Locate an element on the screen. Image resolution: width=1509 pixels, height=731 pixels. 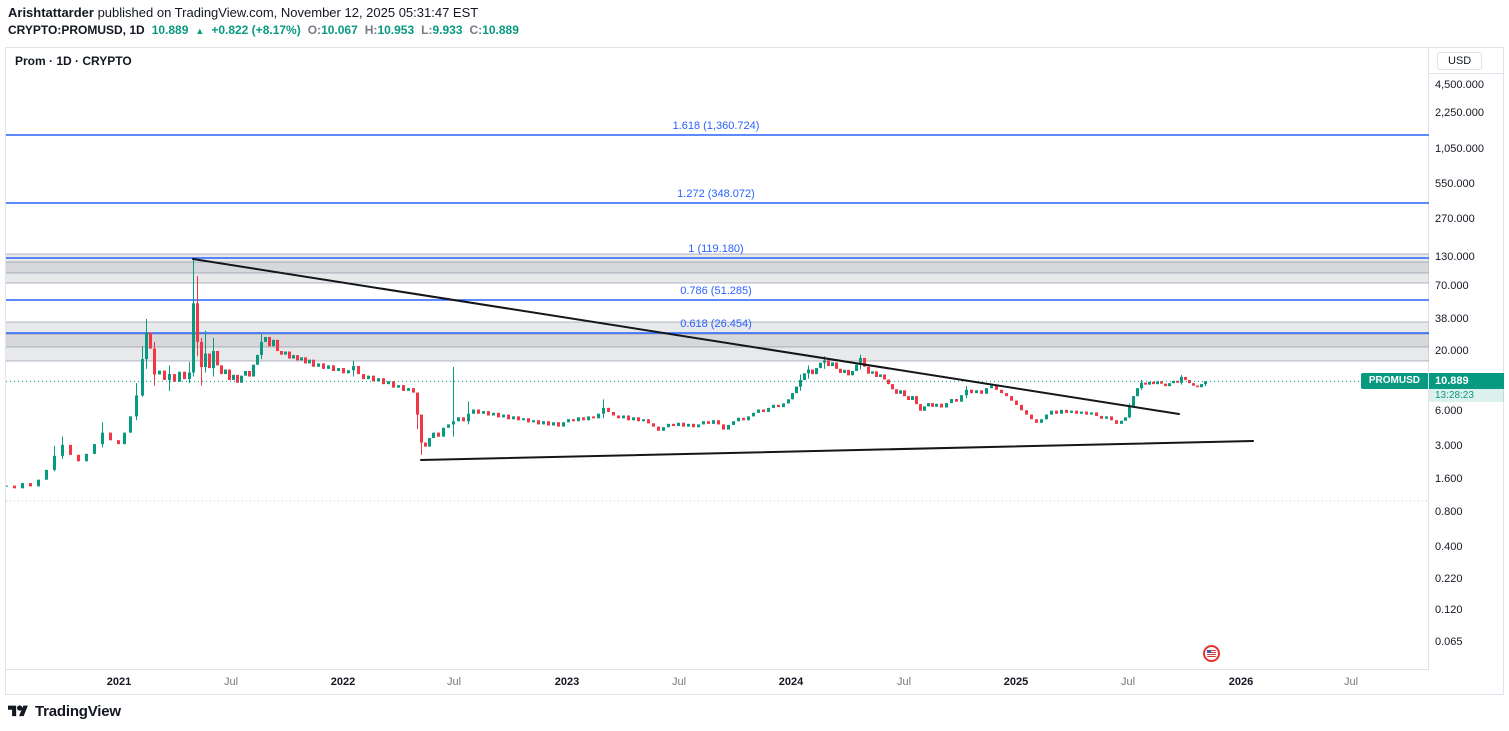
close-number: 10.889 is located at coordinates (500, 30).